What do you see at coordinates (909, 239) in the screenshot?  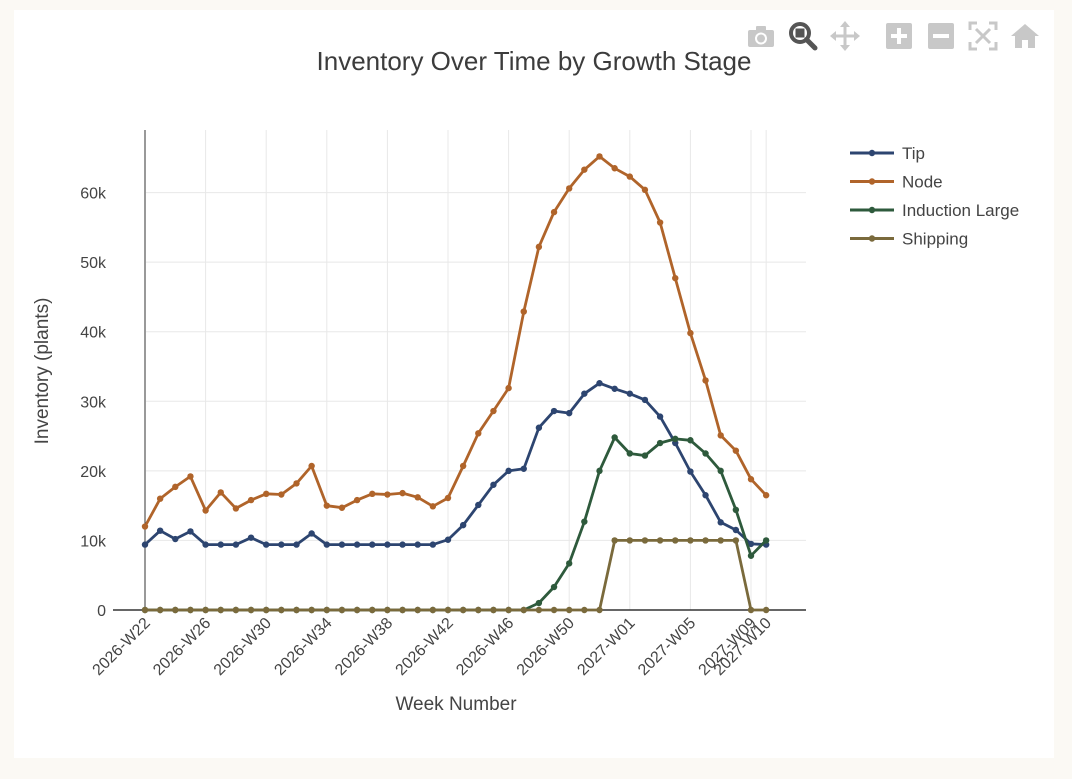 I see `legend-item: Shipping` at bounding box center [909, 239].